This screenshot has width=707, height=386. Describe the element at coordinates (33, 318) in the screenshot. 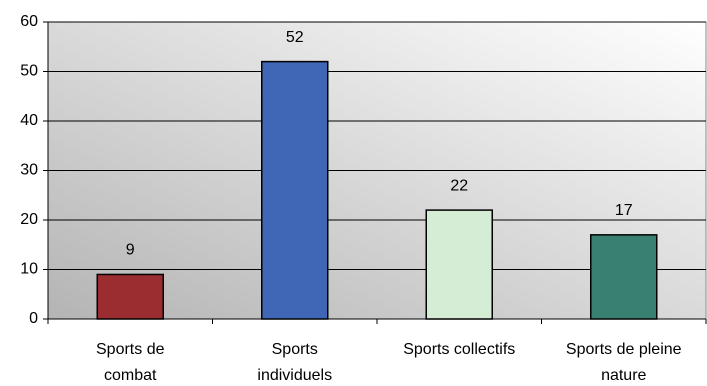

I see `y-tick-label: 0` at that location.